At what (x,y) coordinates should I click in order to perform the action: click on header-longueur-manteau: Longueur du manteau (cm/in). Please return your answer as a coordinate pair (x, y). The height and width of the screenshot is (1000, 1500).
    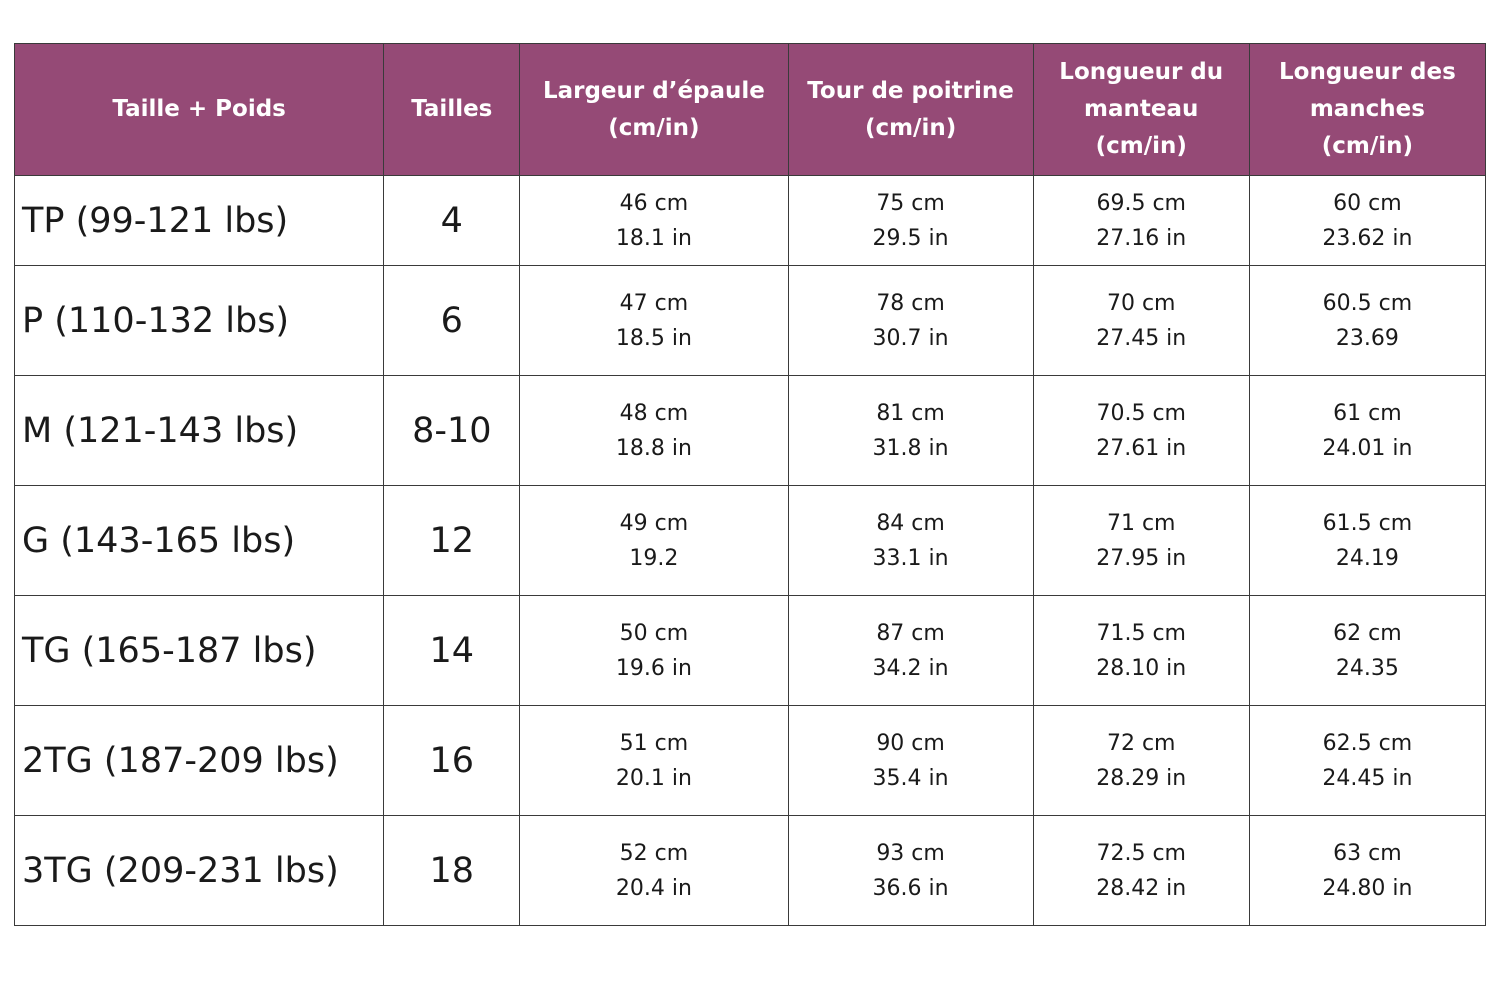
    Looking at the image, I should click on (1141, 109).